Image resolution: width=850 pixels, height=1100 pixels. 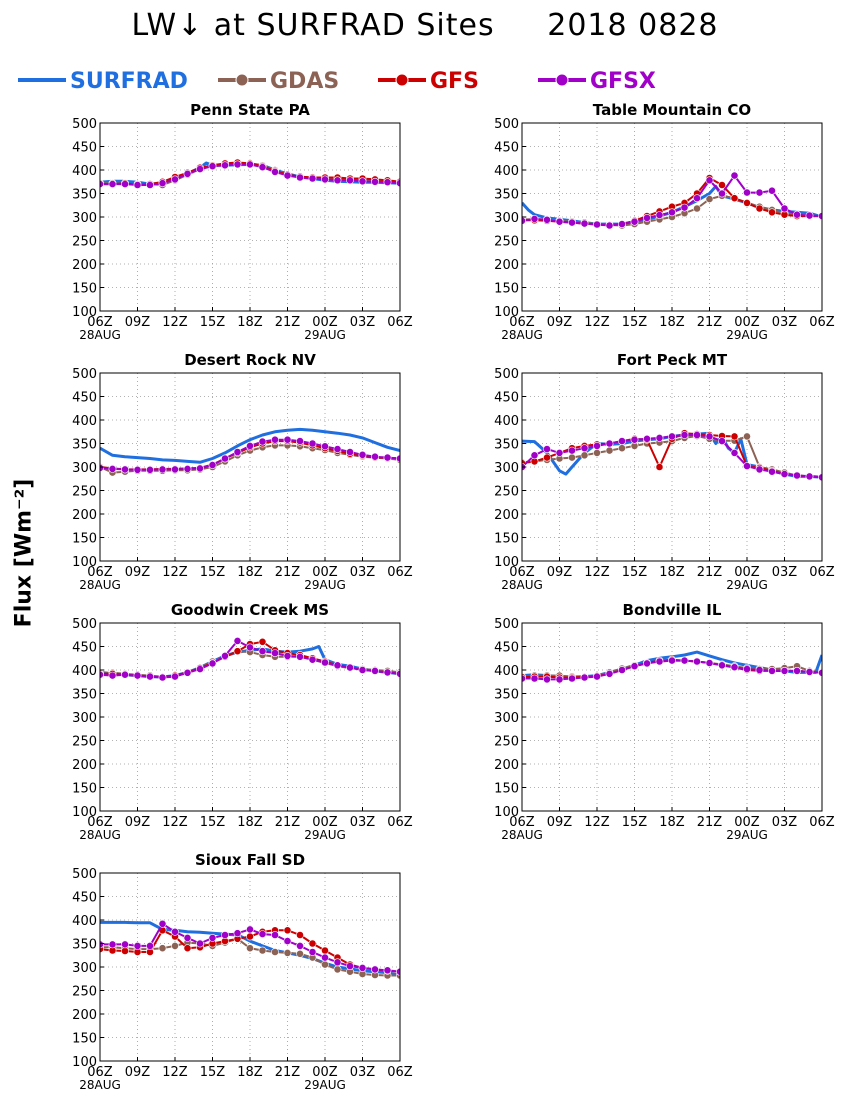 I want to click on series-gdas, so click(x=250, y=459).